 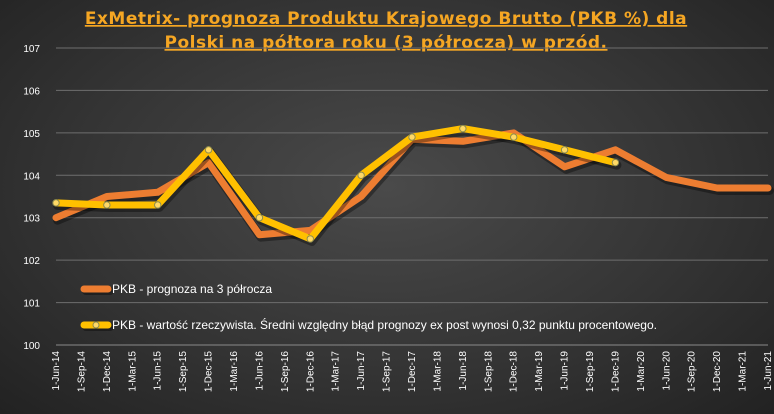 What do you see at coordinates (336, 371) in the screenshot?
I see `x-tick-label: 1-Mar-17` at bounding box center [336, 371].